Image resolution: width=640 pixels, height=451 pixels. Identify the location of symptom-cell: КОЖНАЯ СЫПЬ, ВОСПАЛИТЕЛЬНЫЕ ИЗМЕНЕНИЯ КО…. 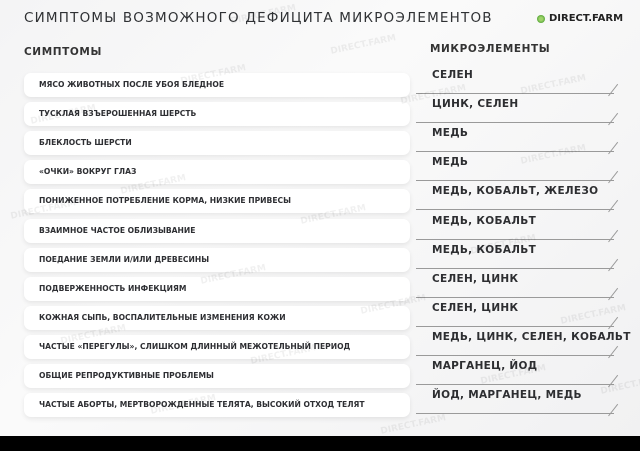
(217, 317).